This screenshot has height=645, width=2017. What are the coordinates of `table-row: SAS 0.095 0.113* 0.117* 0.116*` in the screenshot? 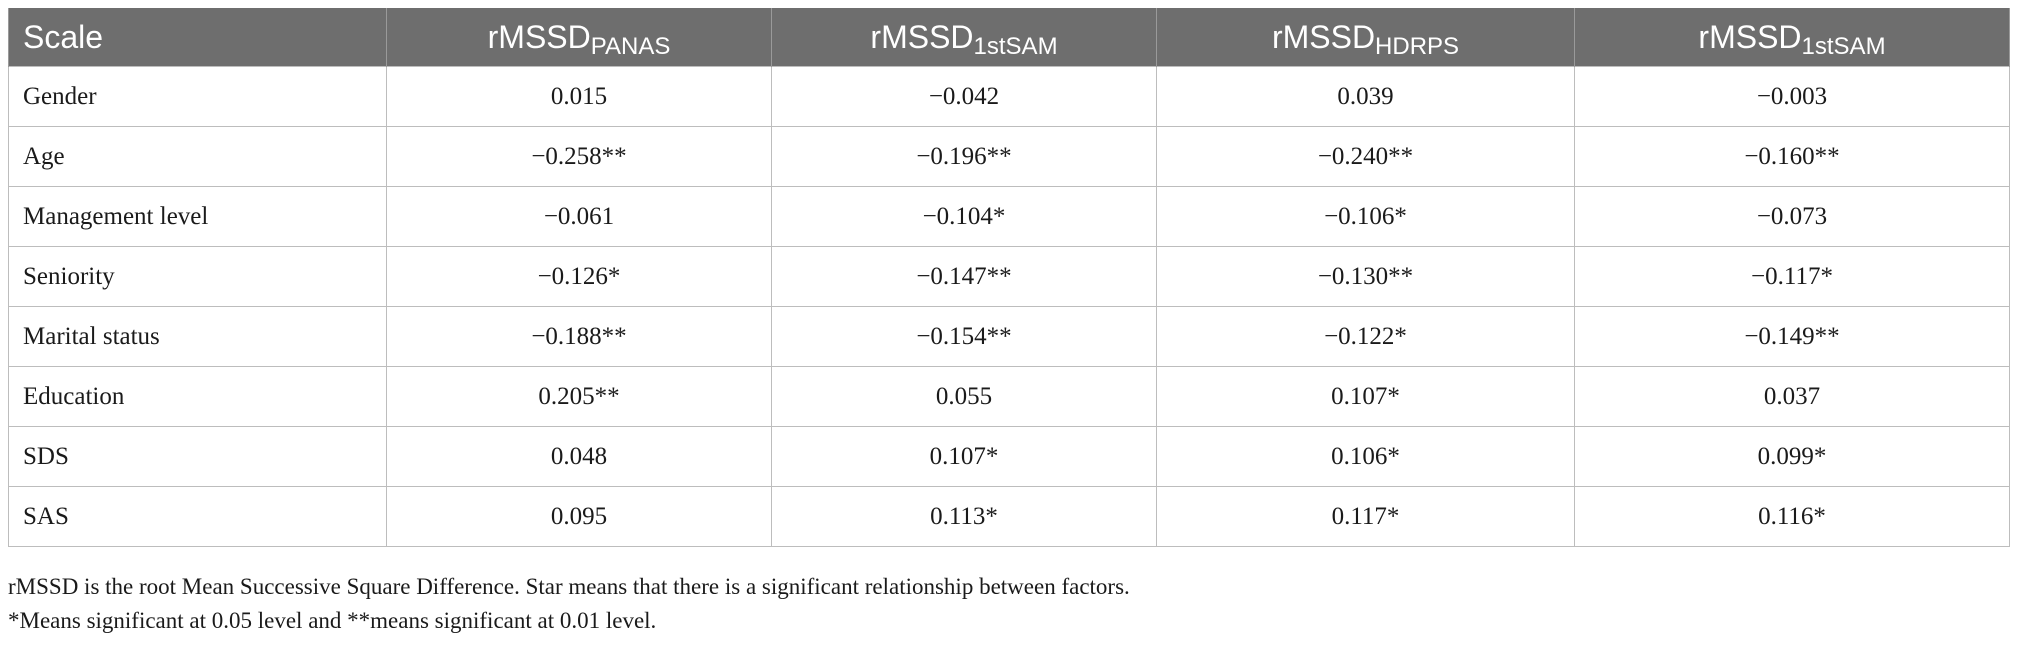 It's located at (1009, 516).